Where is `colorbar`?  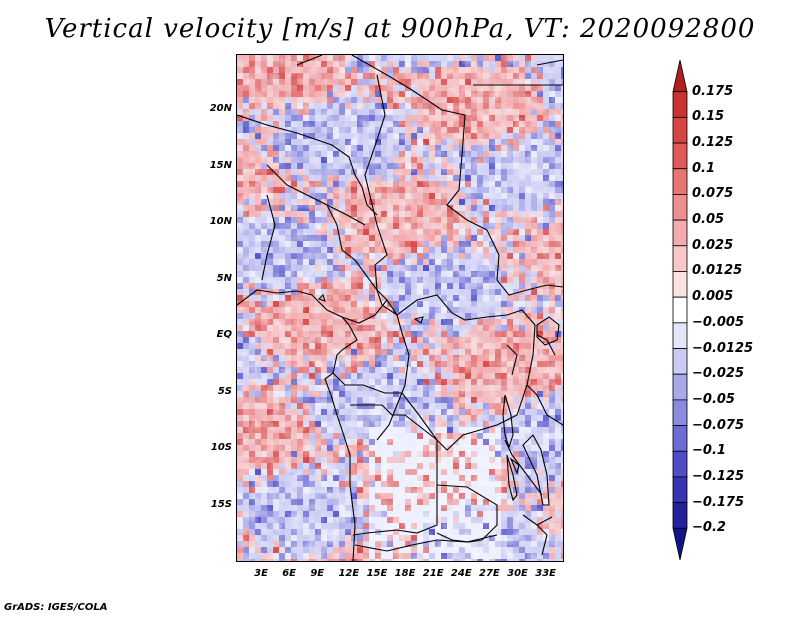 colorbar is located at coordinates (680, 310).